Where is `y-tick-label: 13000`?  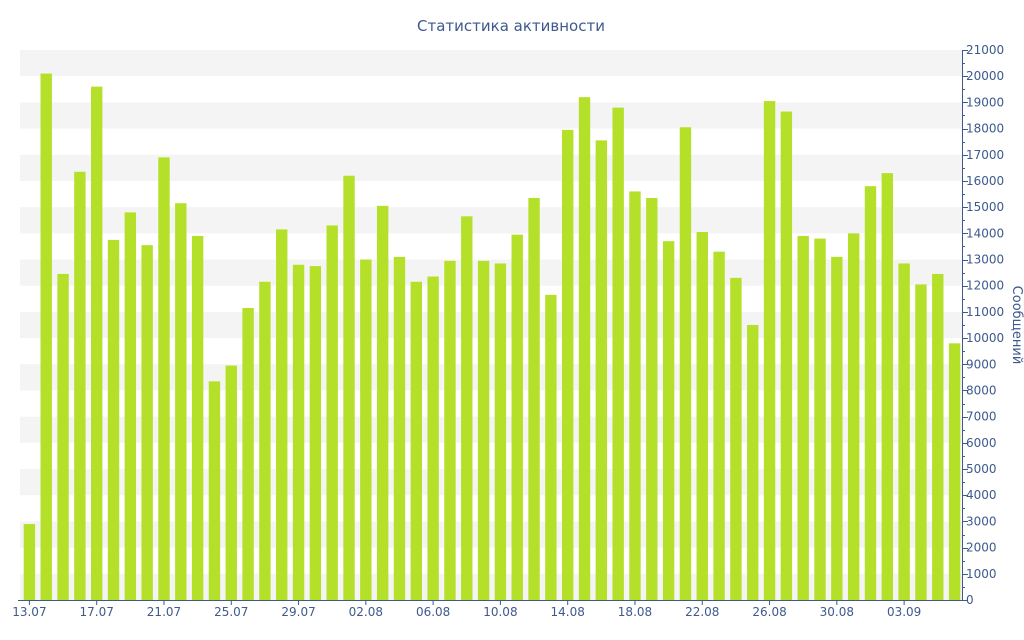
y-tick-label: 13000 is located at coordinates (985, 260).